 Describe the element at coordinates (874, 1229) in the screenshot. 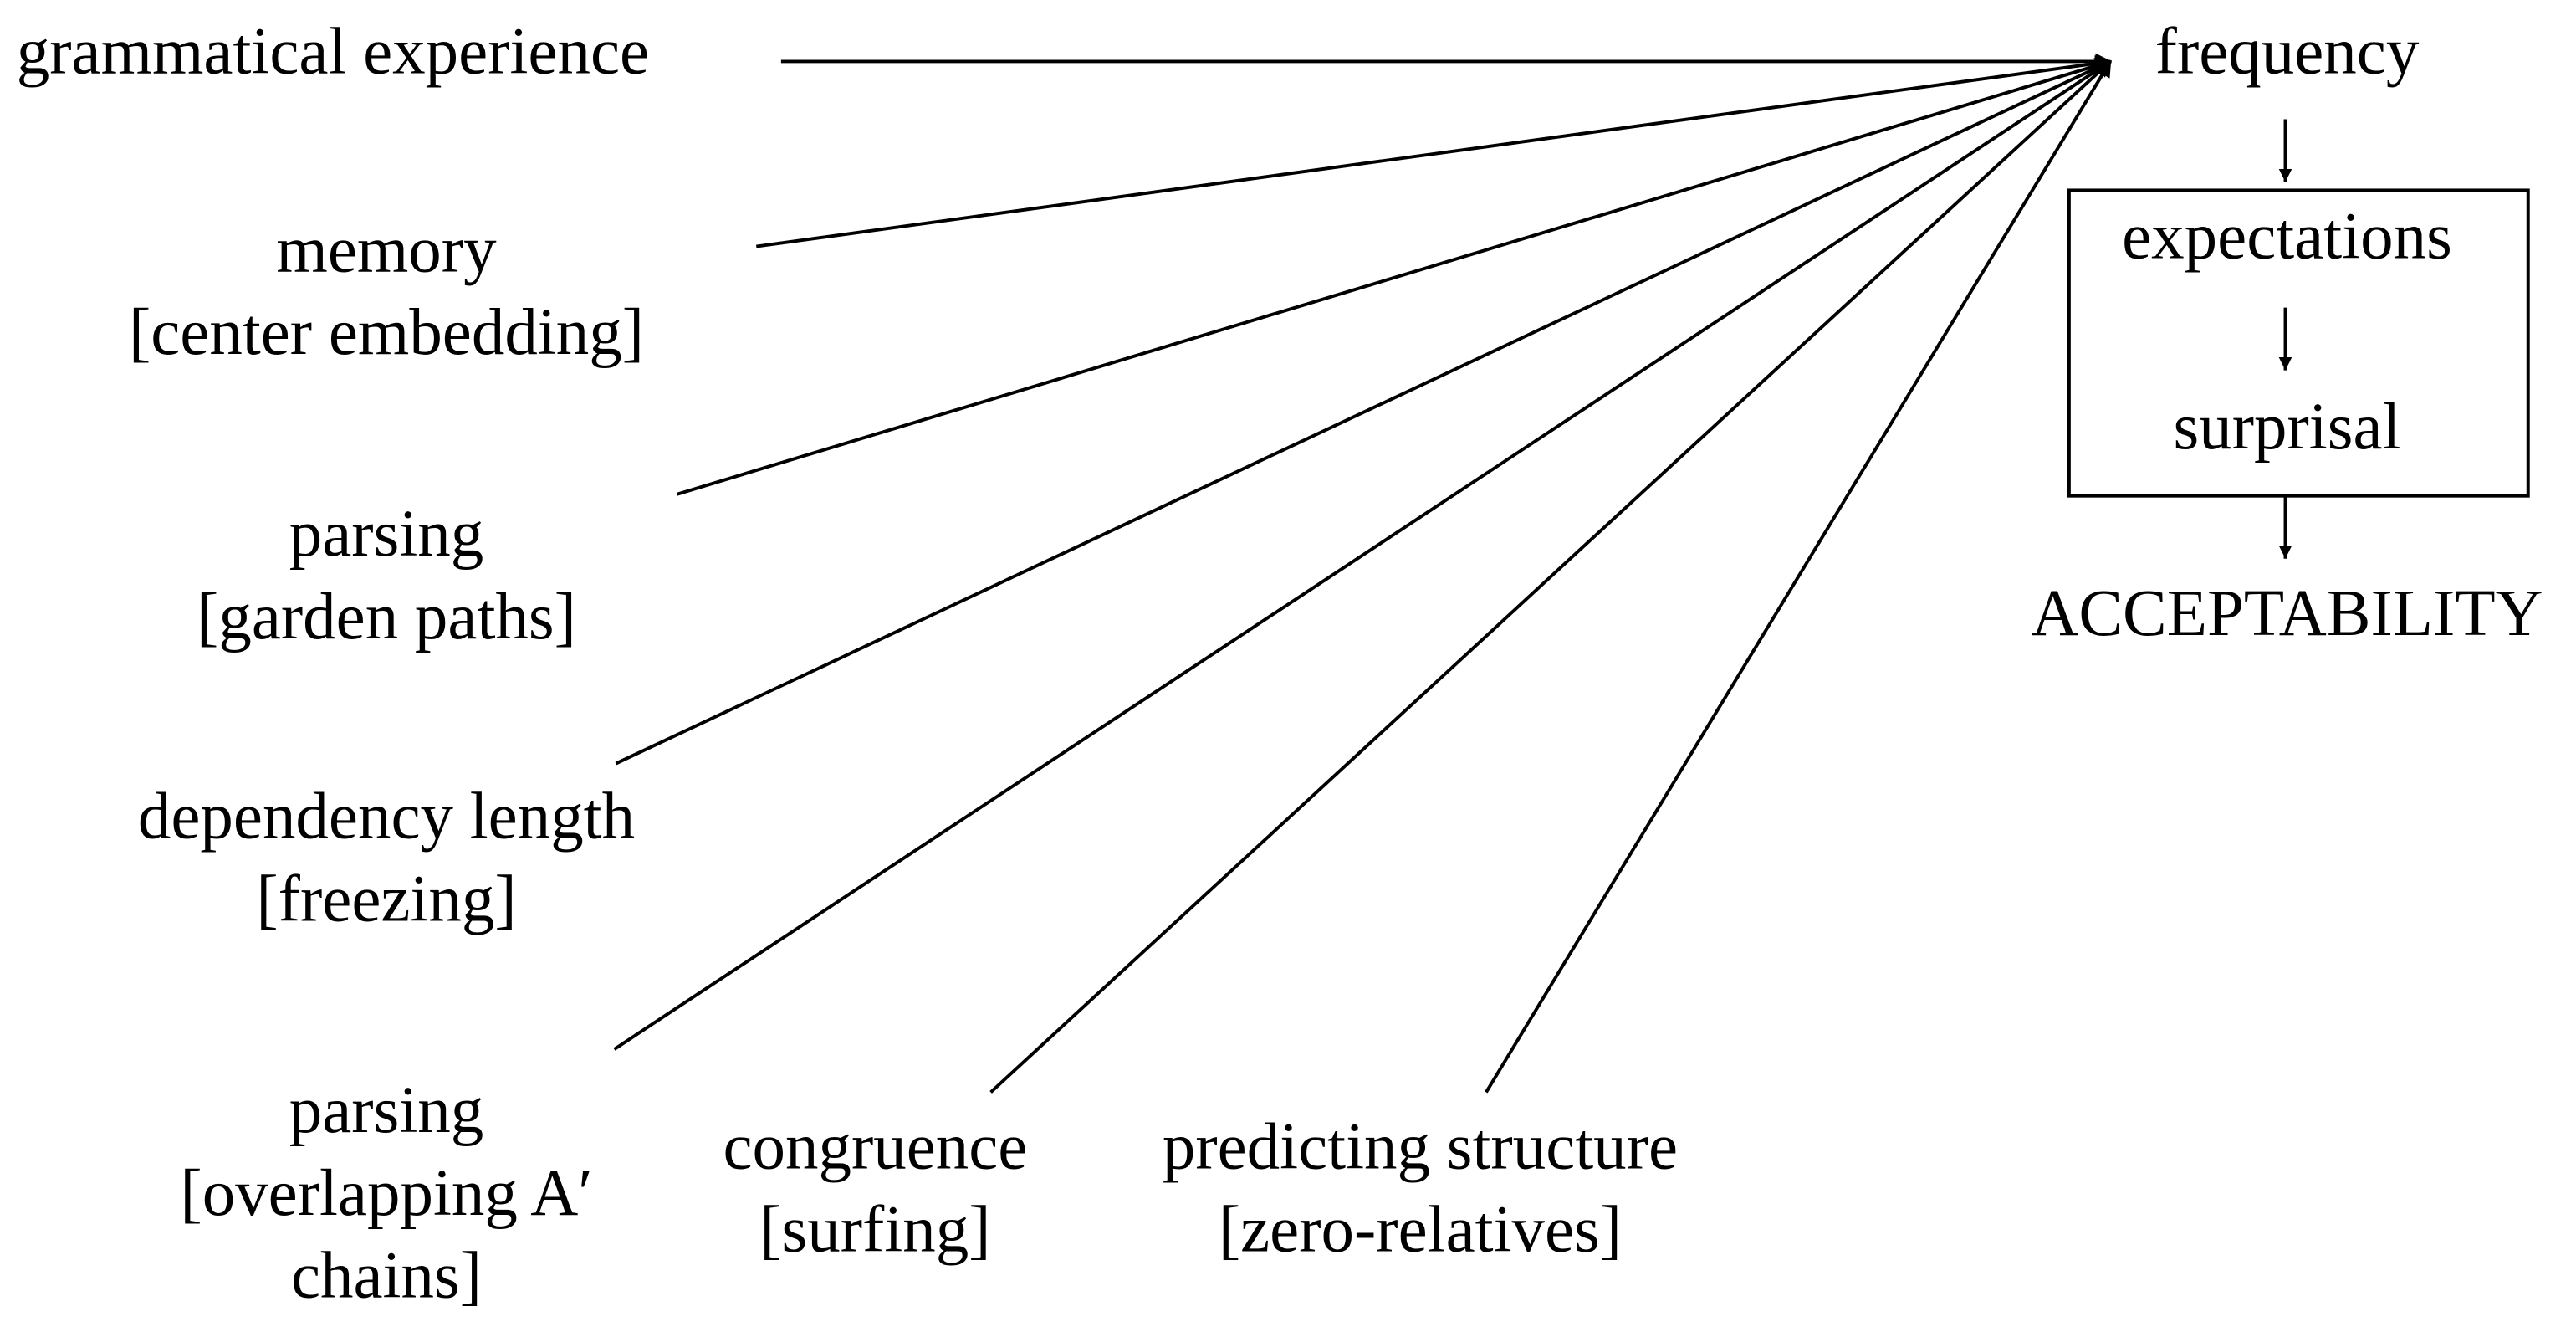

I see `source-label: [surfing]` at that location.